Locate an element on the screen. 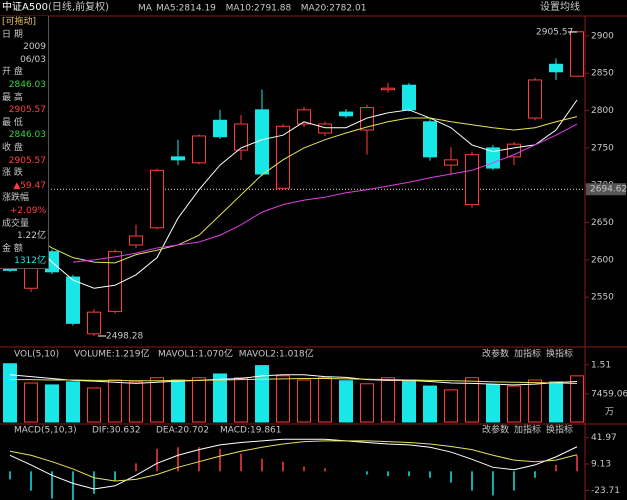 This screenshot has width=627, height=500. info-text: 最 高 is located at coordinates (12, 97).